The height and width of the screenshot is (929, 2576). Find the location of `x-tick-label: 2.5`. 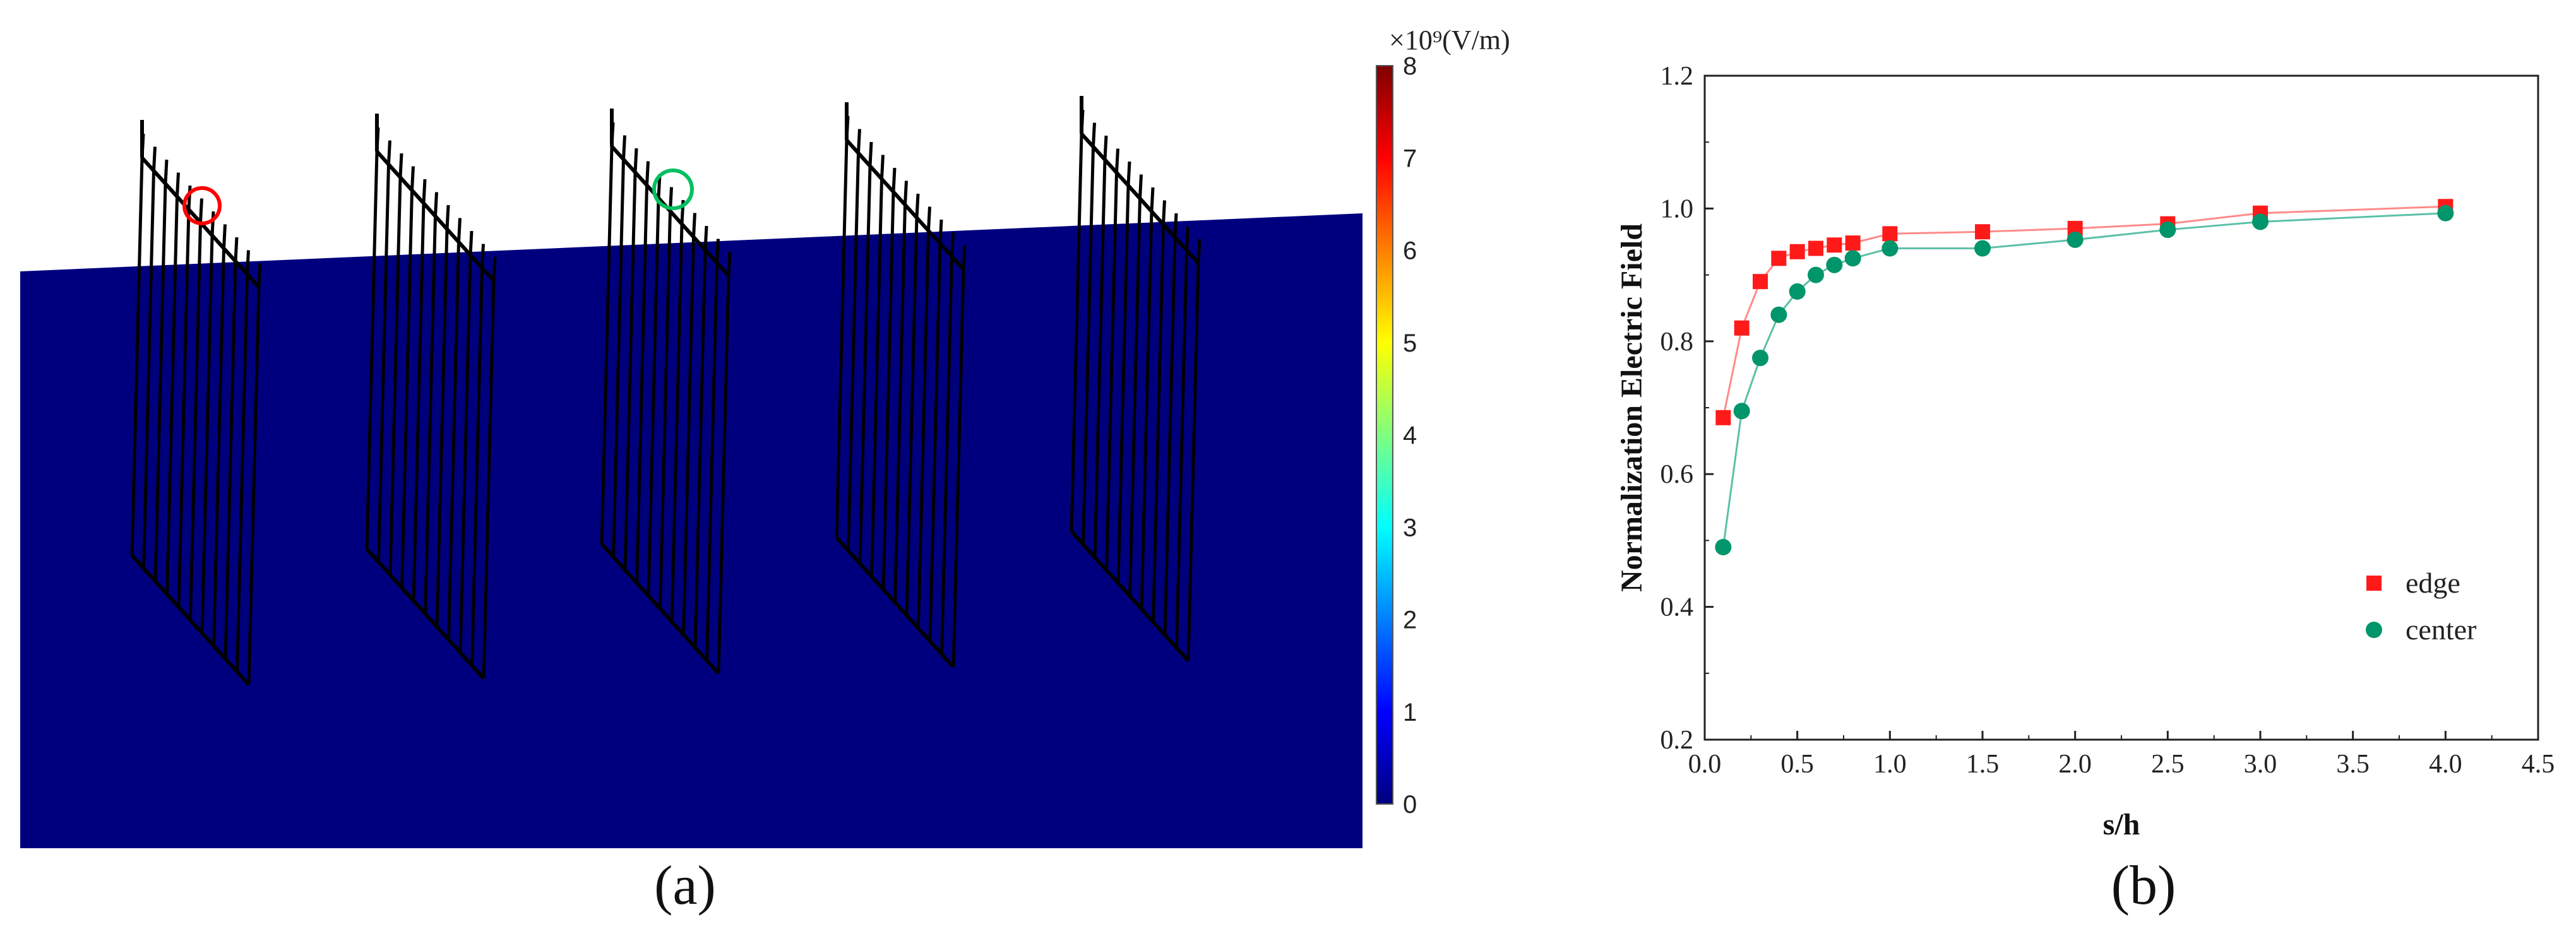

x-tick-label: 2.5 is located at coordinates (2168, 764).